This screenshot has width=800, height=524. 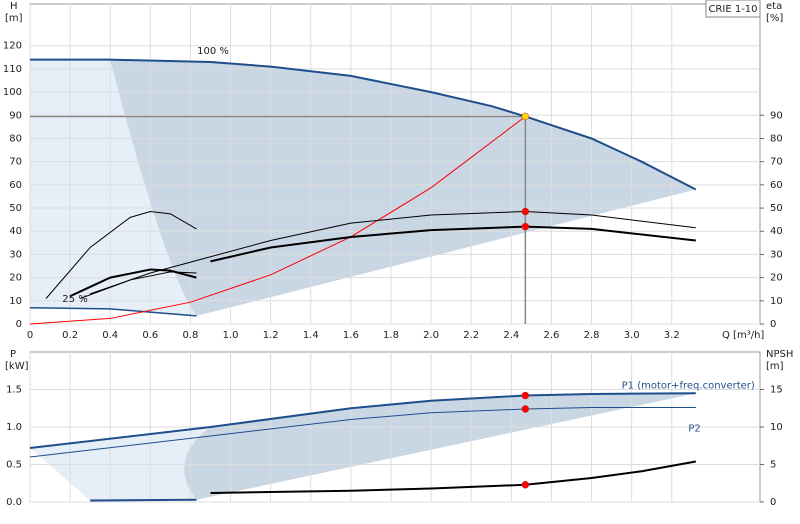 I want to click on x-tick-label: 1.8, so click(x=391, y=335).